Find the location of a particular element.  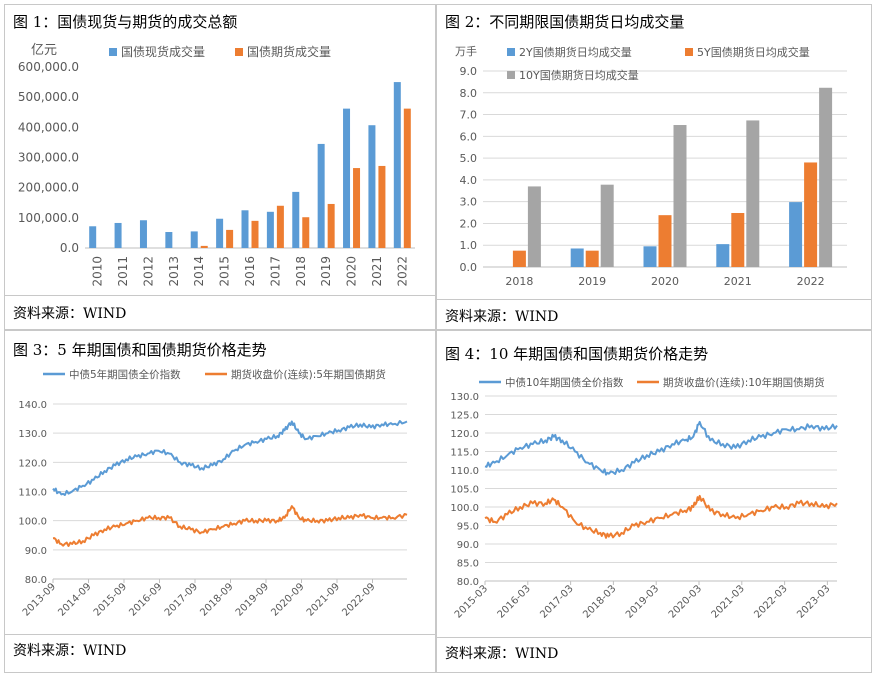

y-tick-label: 300,000.0 is located at coordinates (48, 158).